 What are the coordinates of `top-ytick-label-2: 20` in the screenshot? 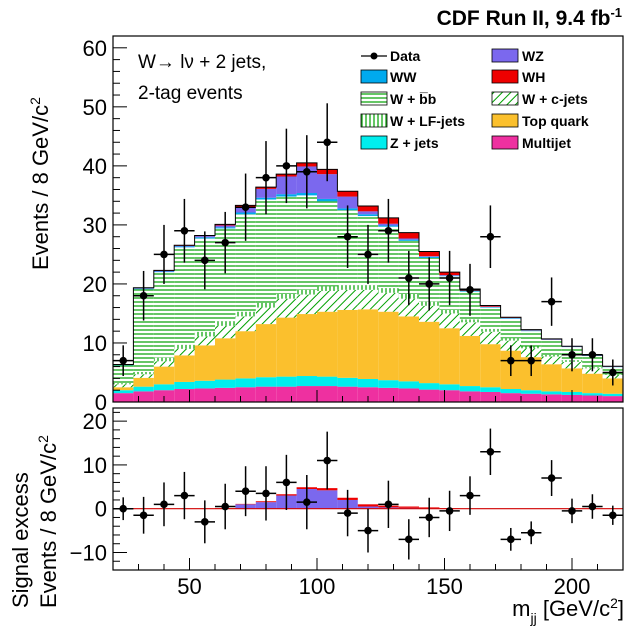 It's located at (95, 284).